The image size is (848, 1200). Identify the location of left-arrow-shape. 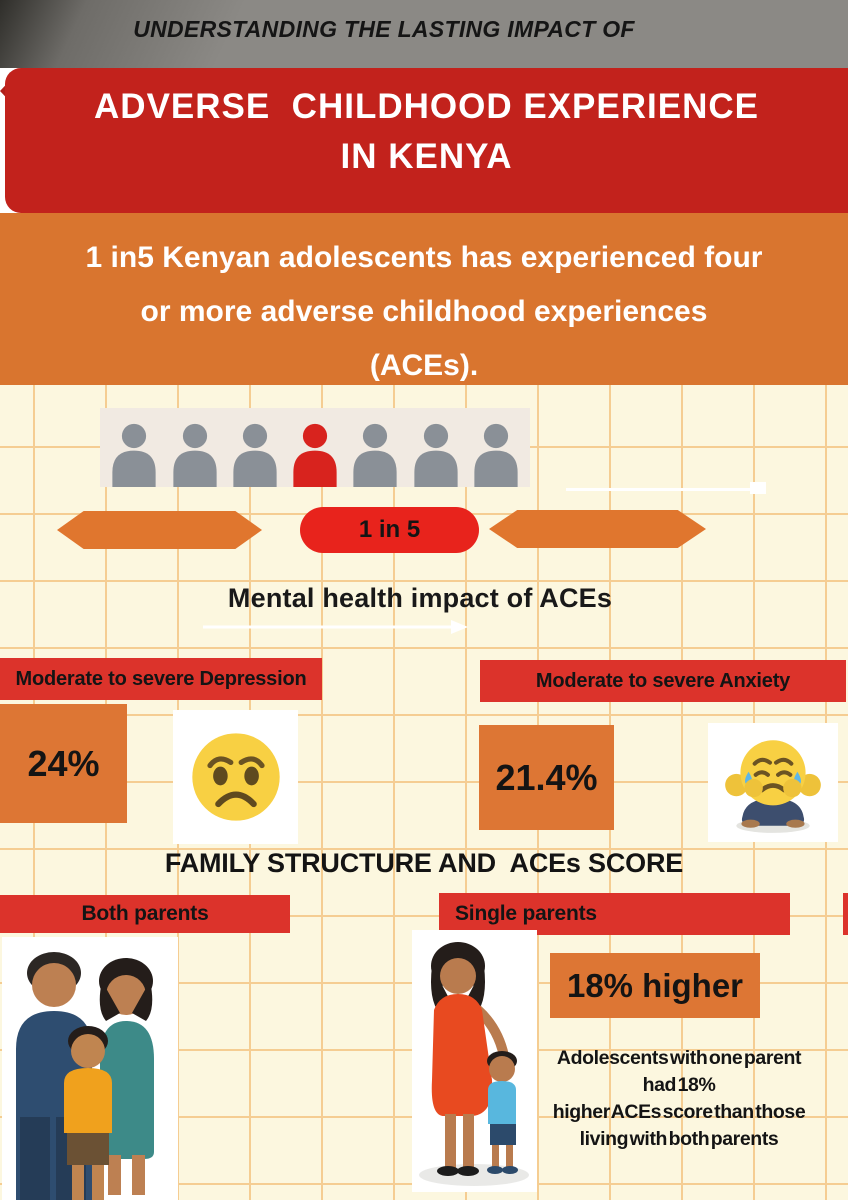
(159, 530).